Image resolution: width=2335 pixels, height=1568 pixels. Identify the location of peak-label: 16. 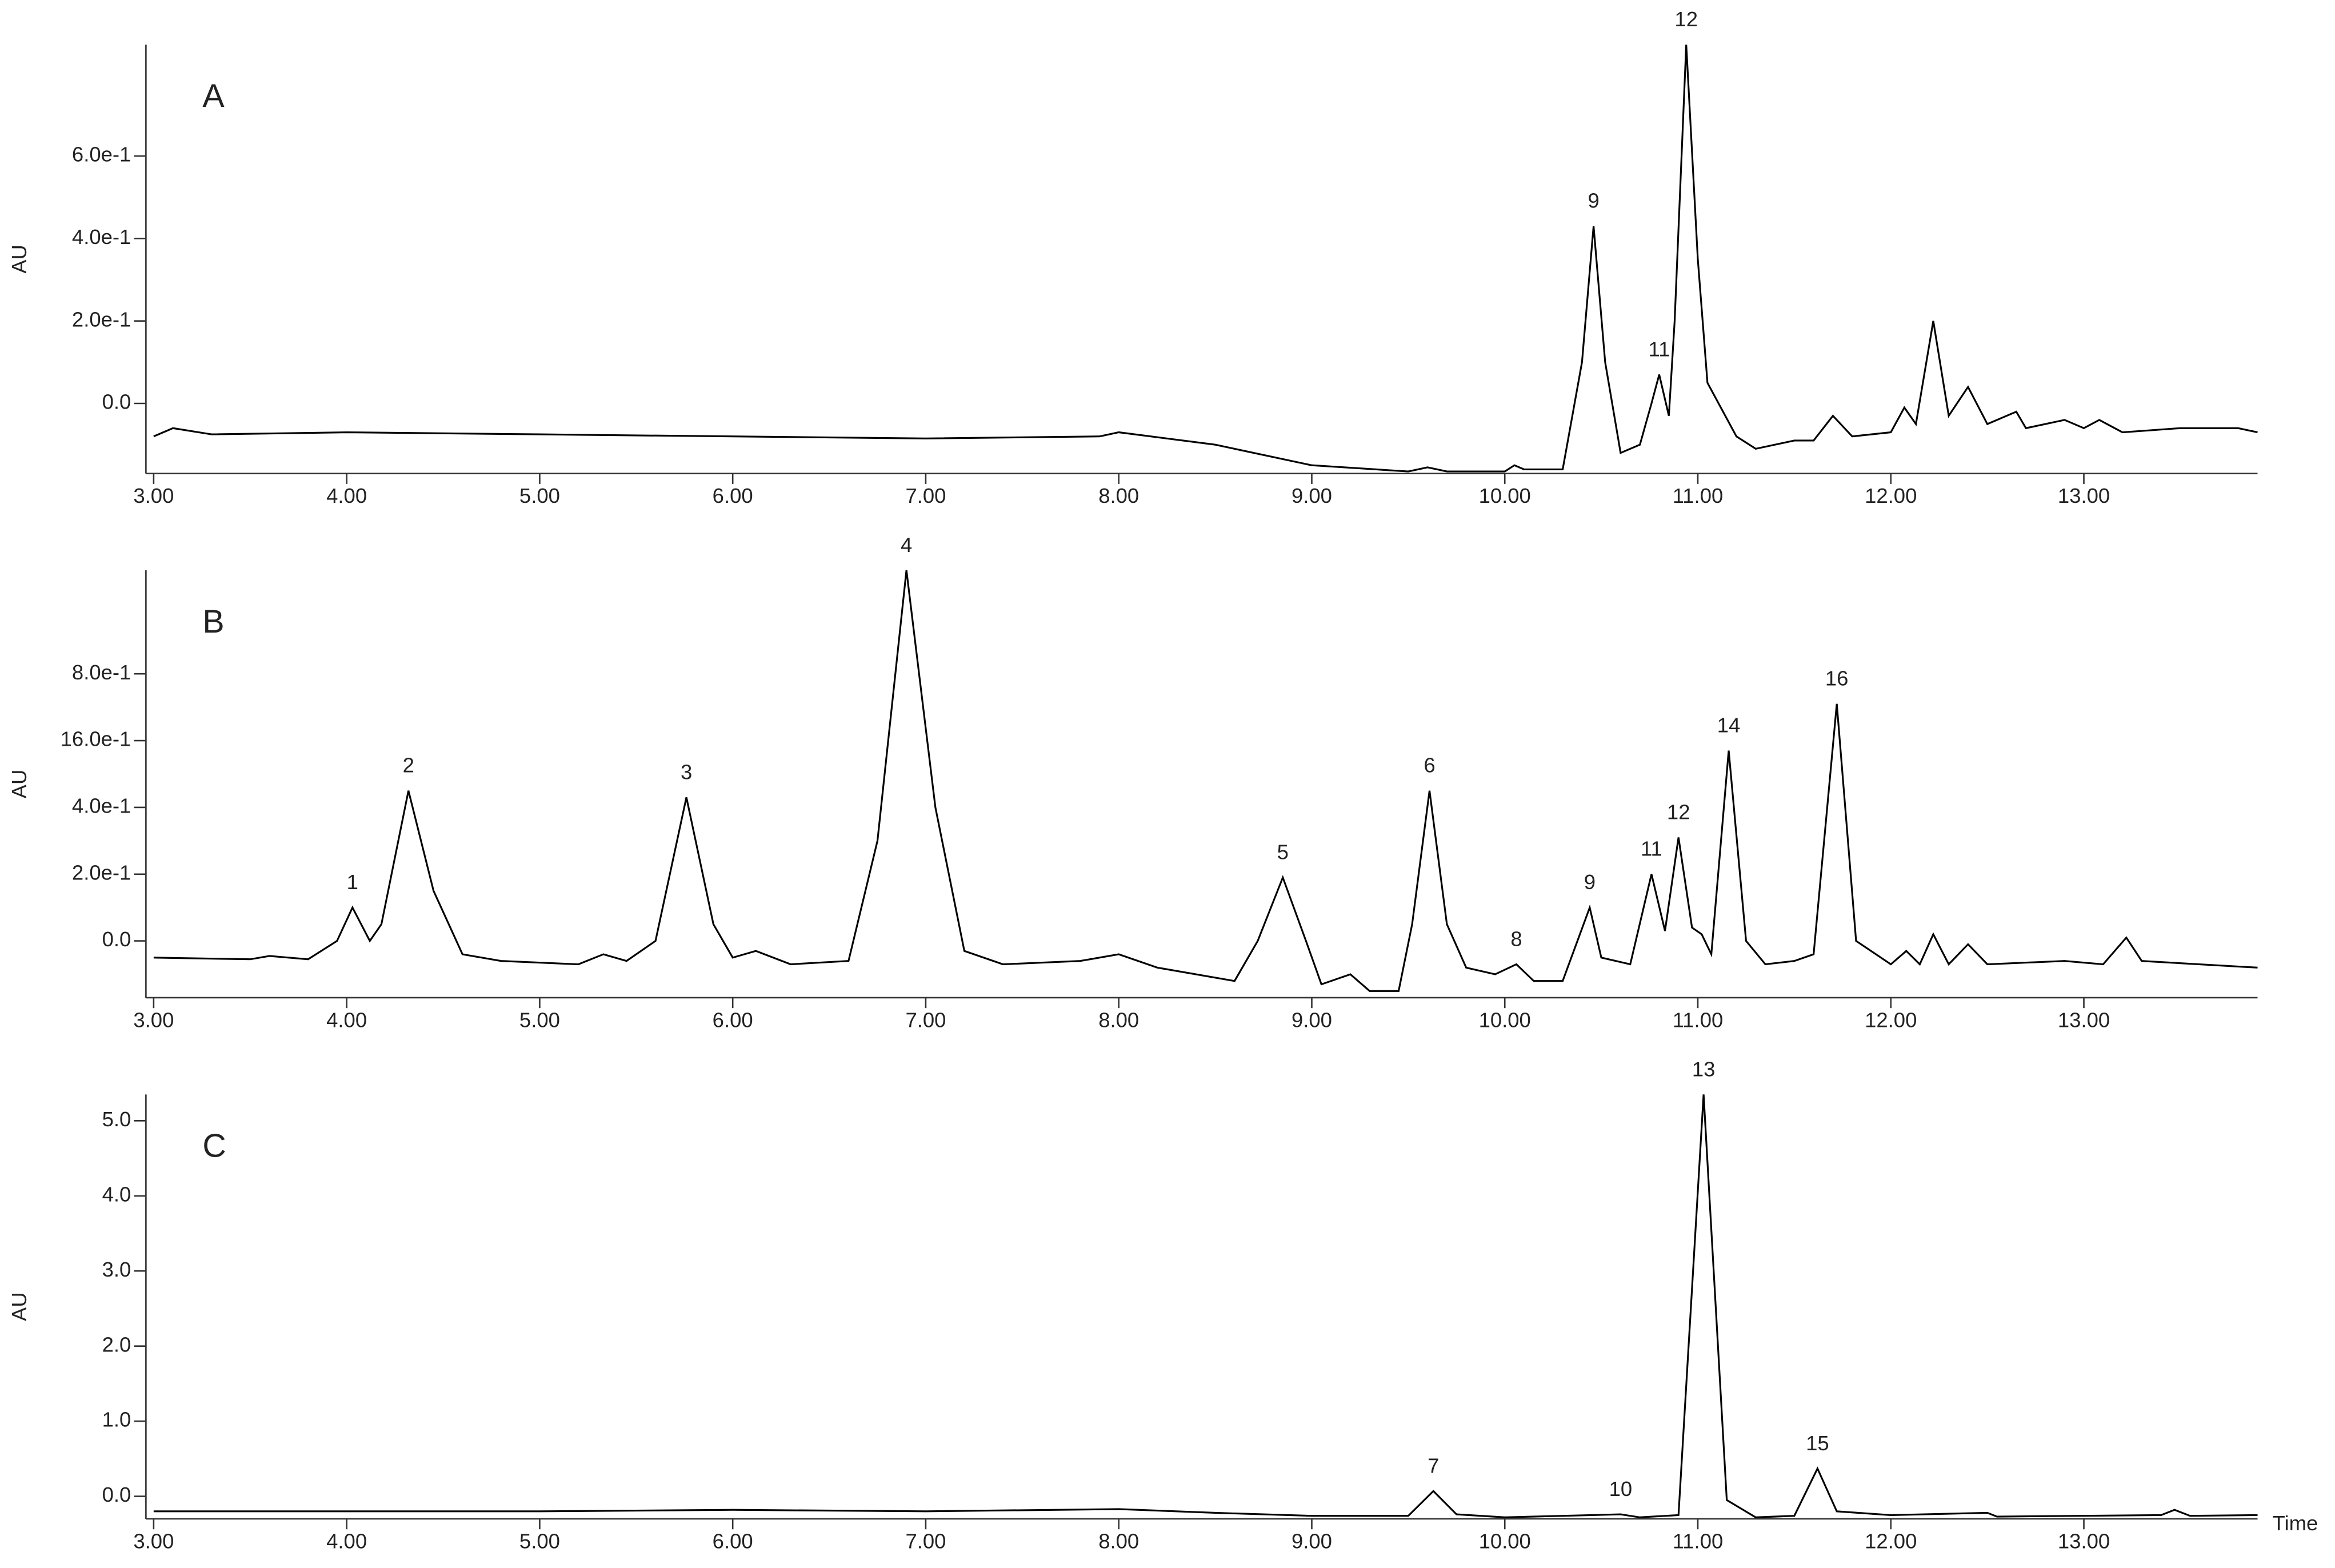
(1837, 678).